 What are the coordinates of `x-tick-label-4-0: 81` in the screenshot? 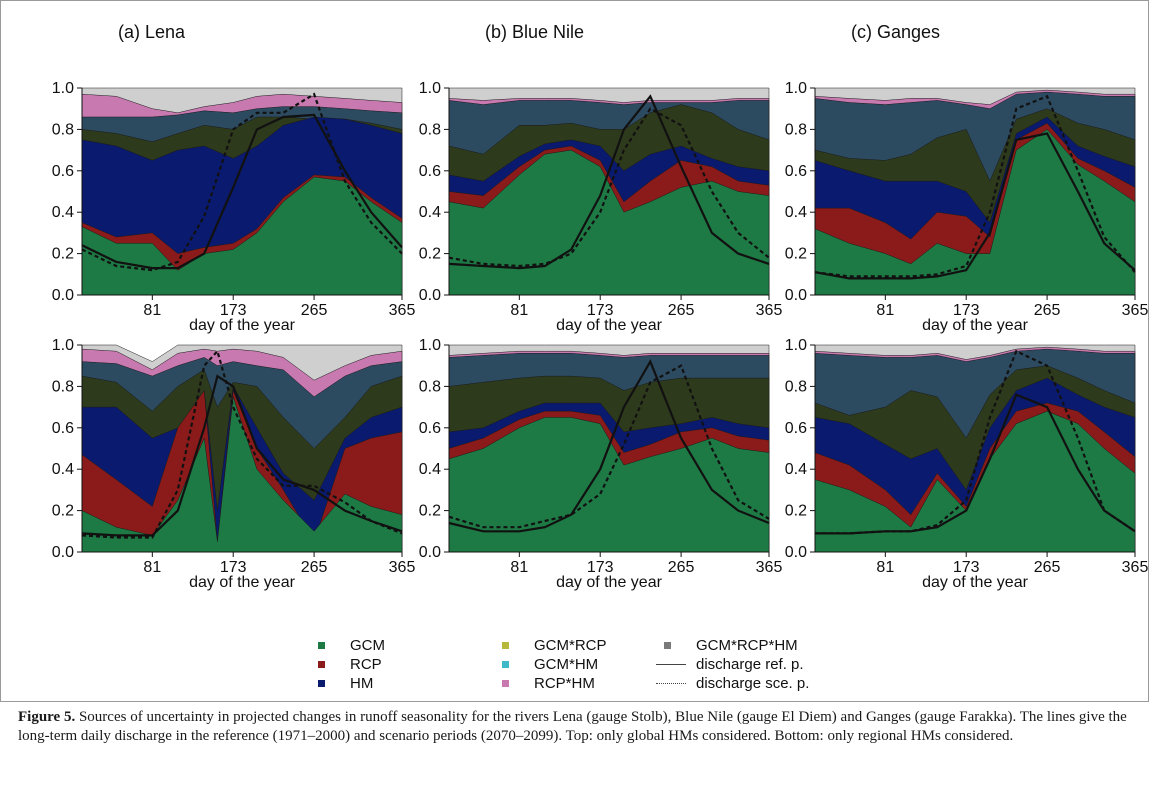 It's located at (152, 567).